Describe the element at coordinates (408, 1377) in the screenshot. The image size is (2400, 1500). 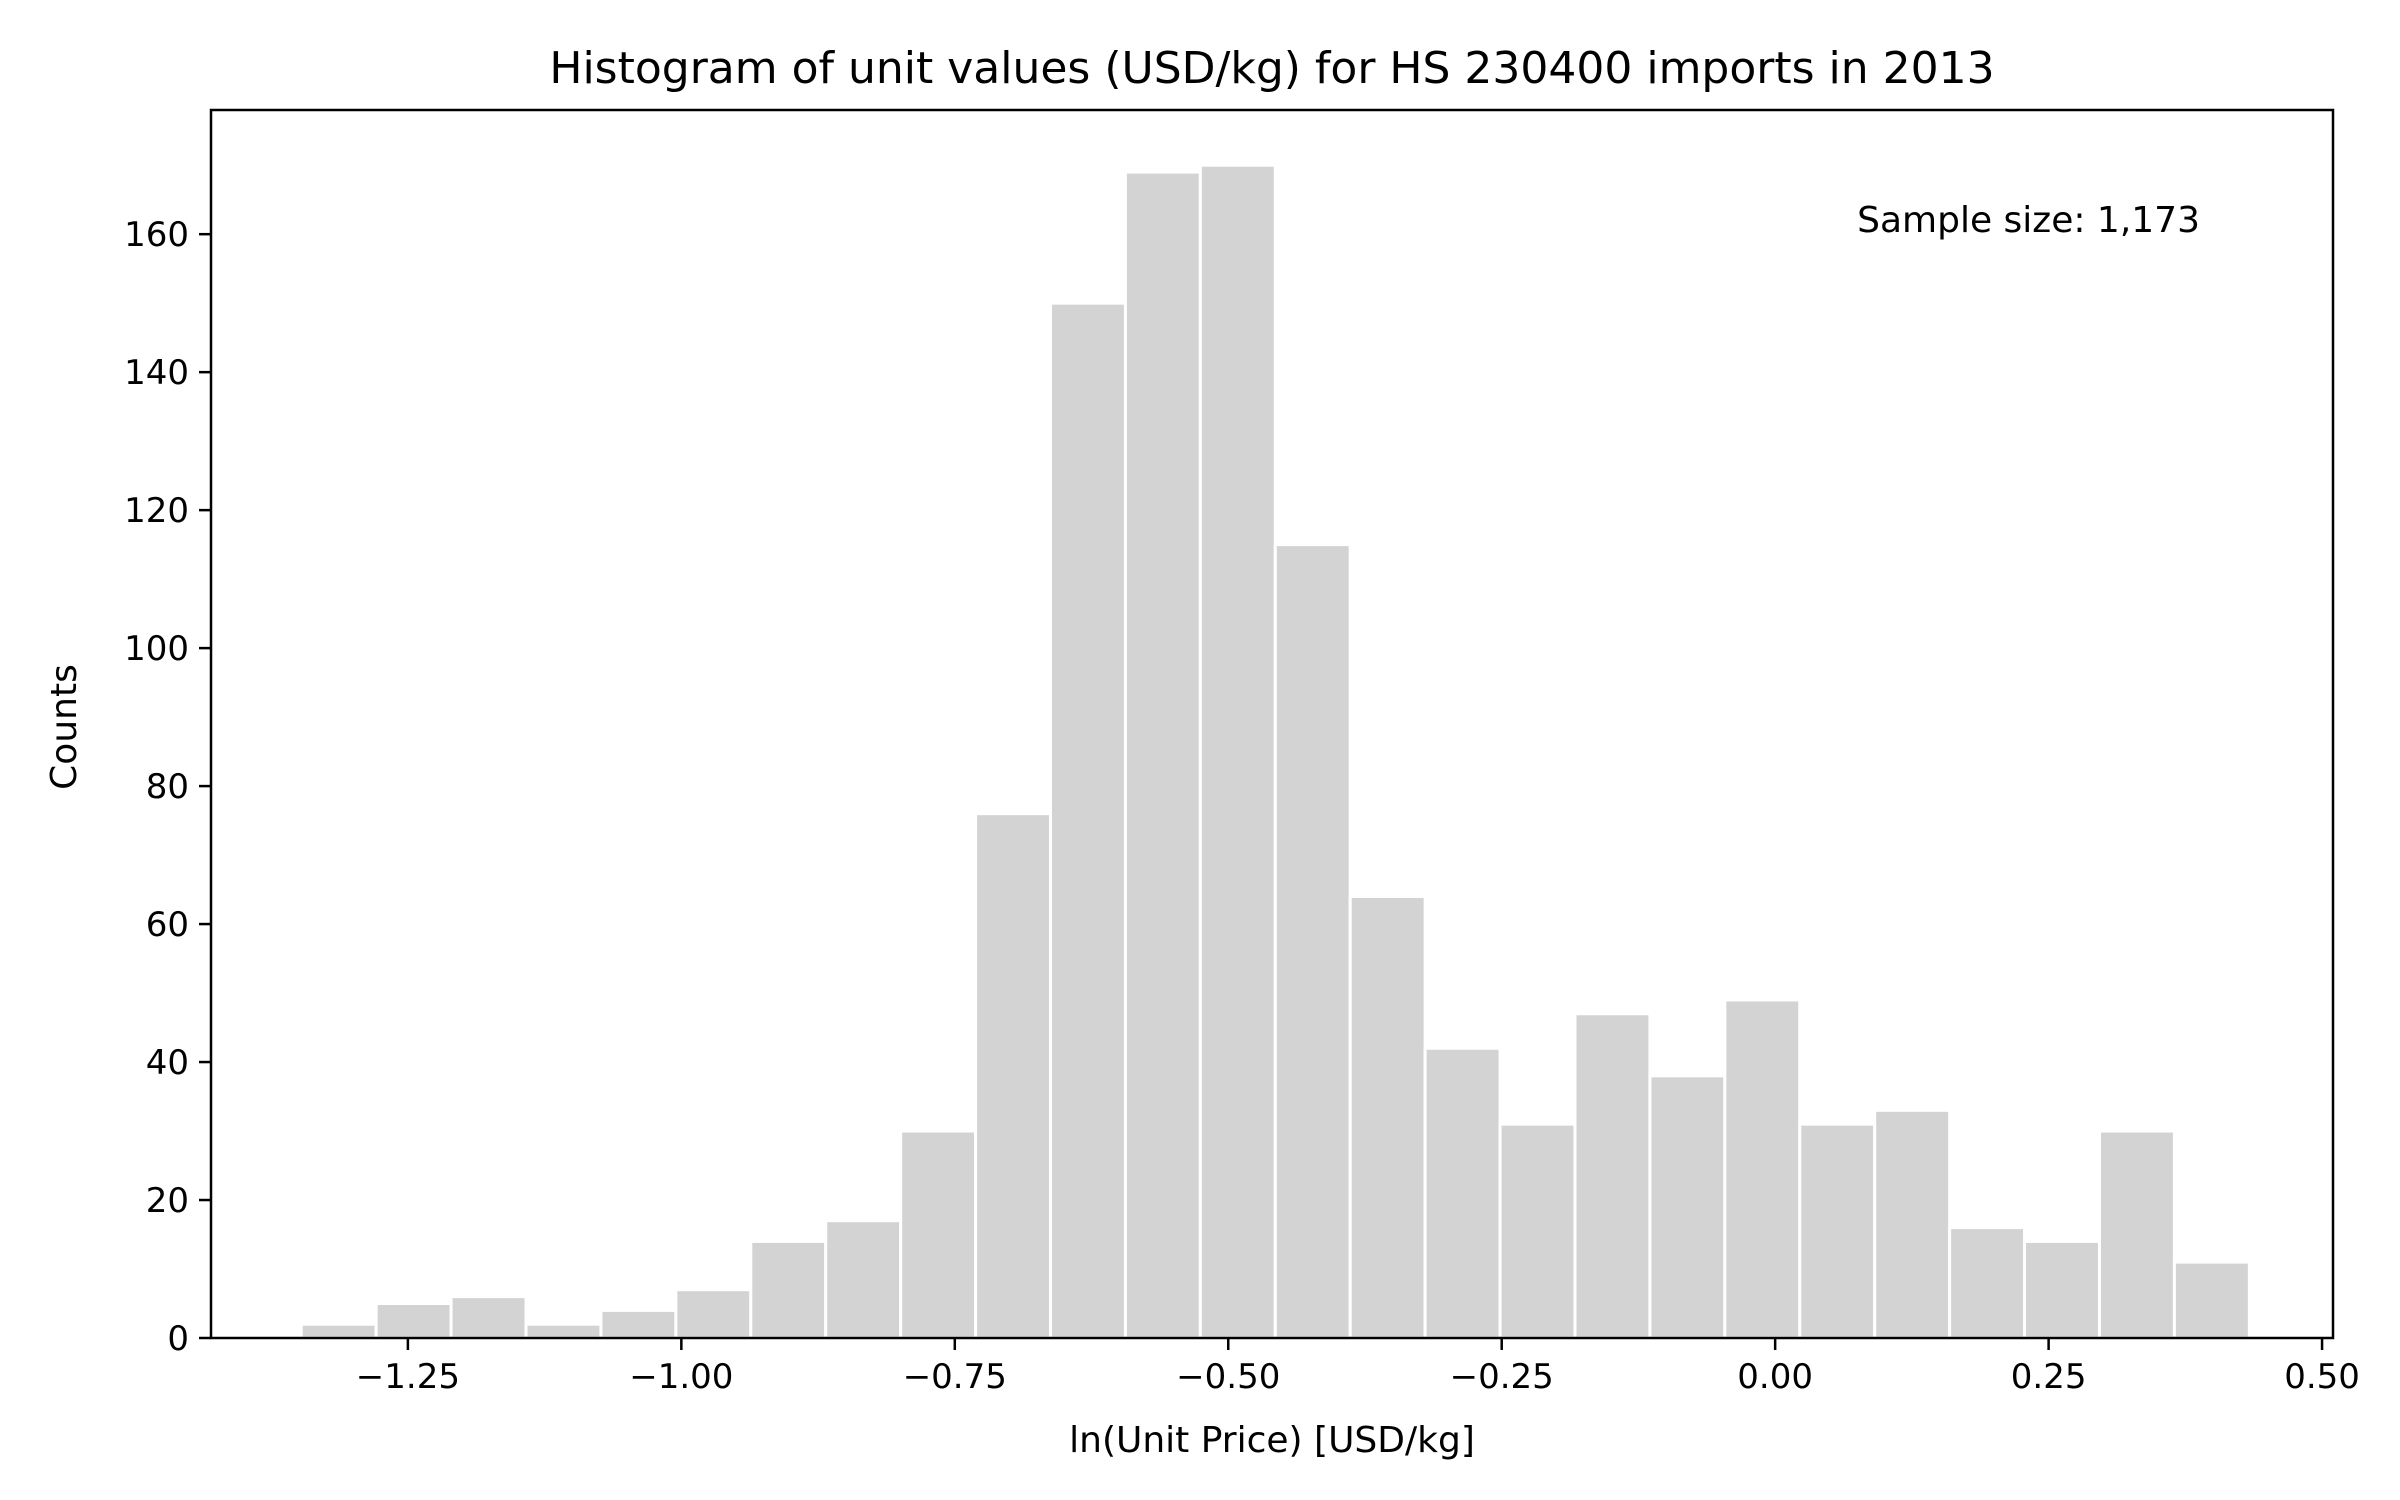
I see `x-tick-label: −1.25` at that location.